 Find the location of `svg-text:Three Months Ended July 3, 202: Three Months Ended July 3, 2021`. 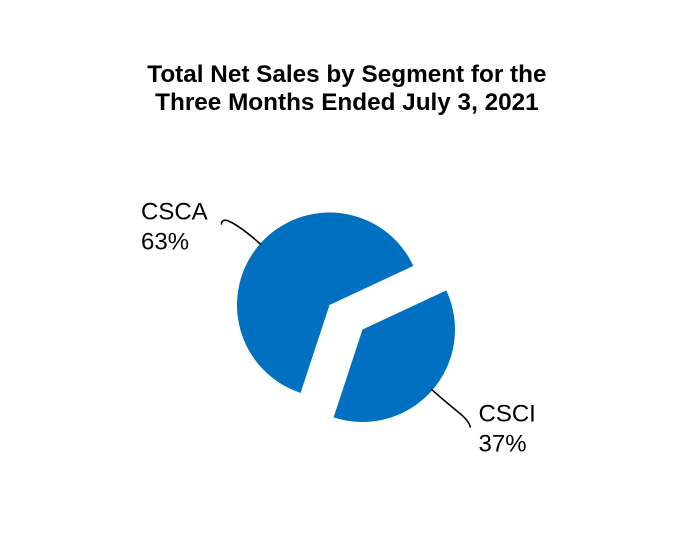

svg-text:Three Months Ended July 3, 202: Three Months Ended July 3, 2021 is located at coordinates (346, 102).